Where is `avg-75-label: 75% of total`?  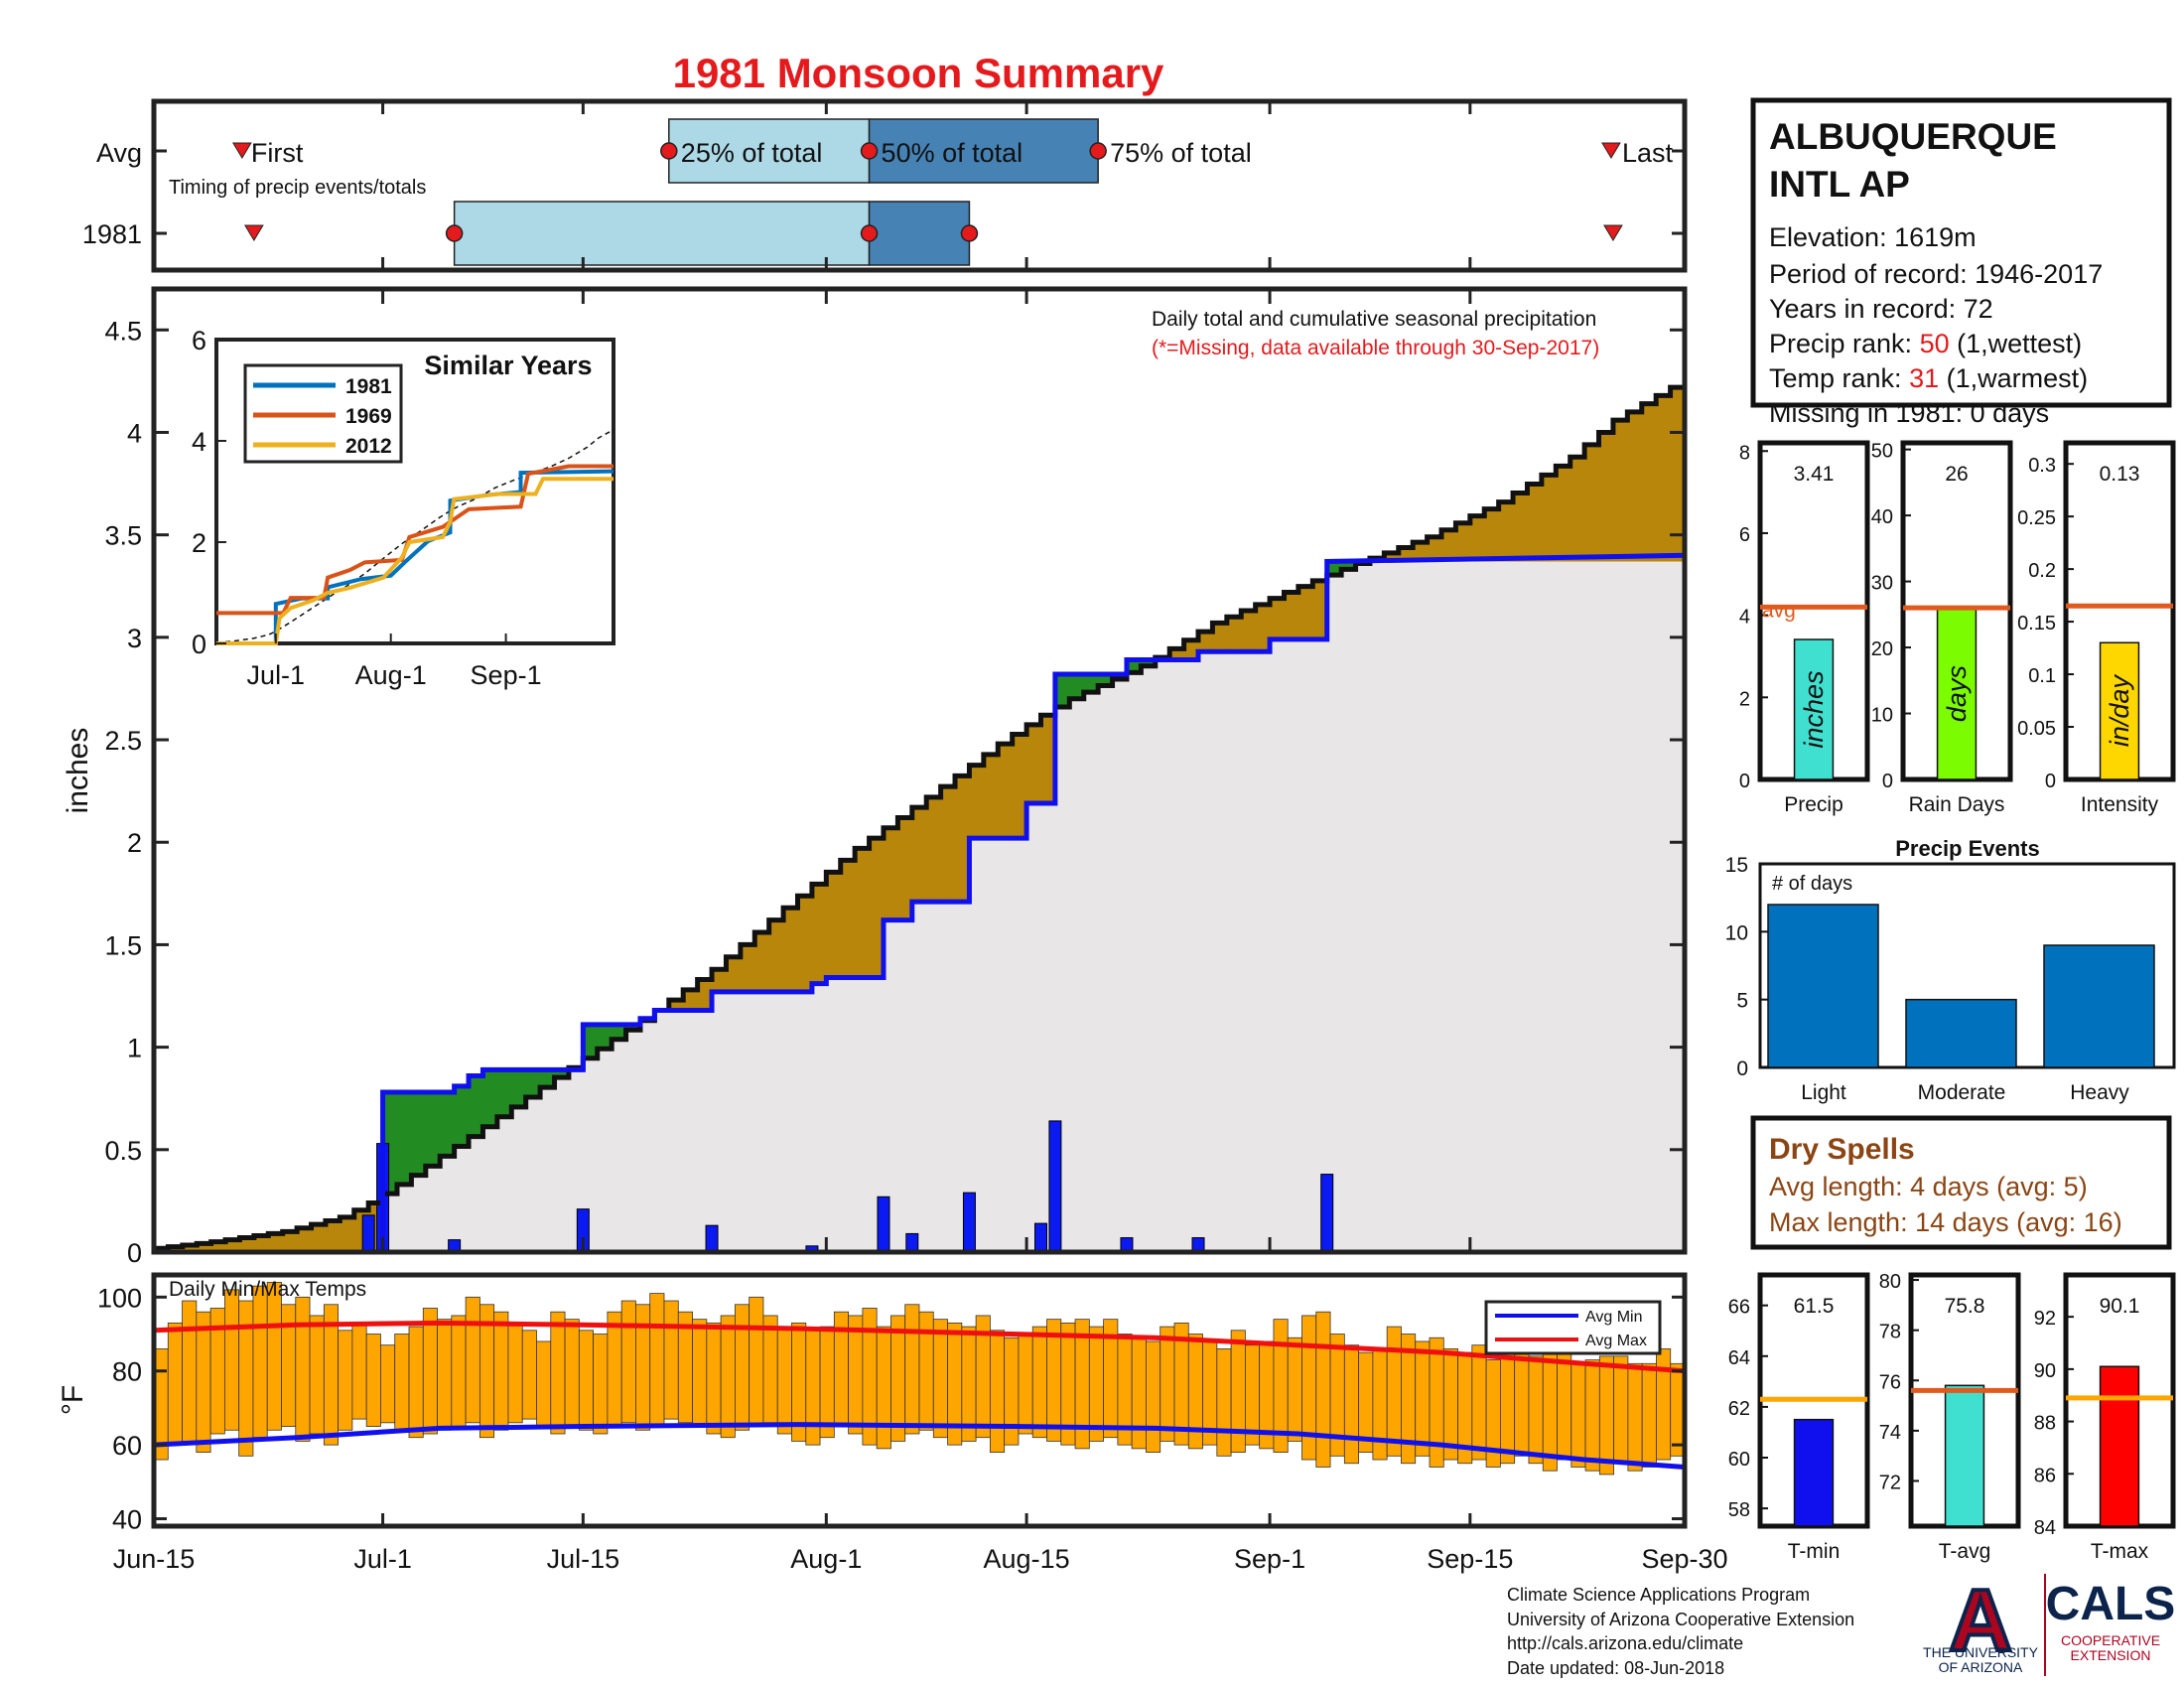 avg-75-label: 75% of total is located at coordinates (1181, 153).